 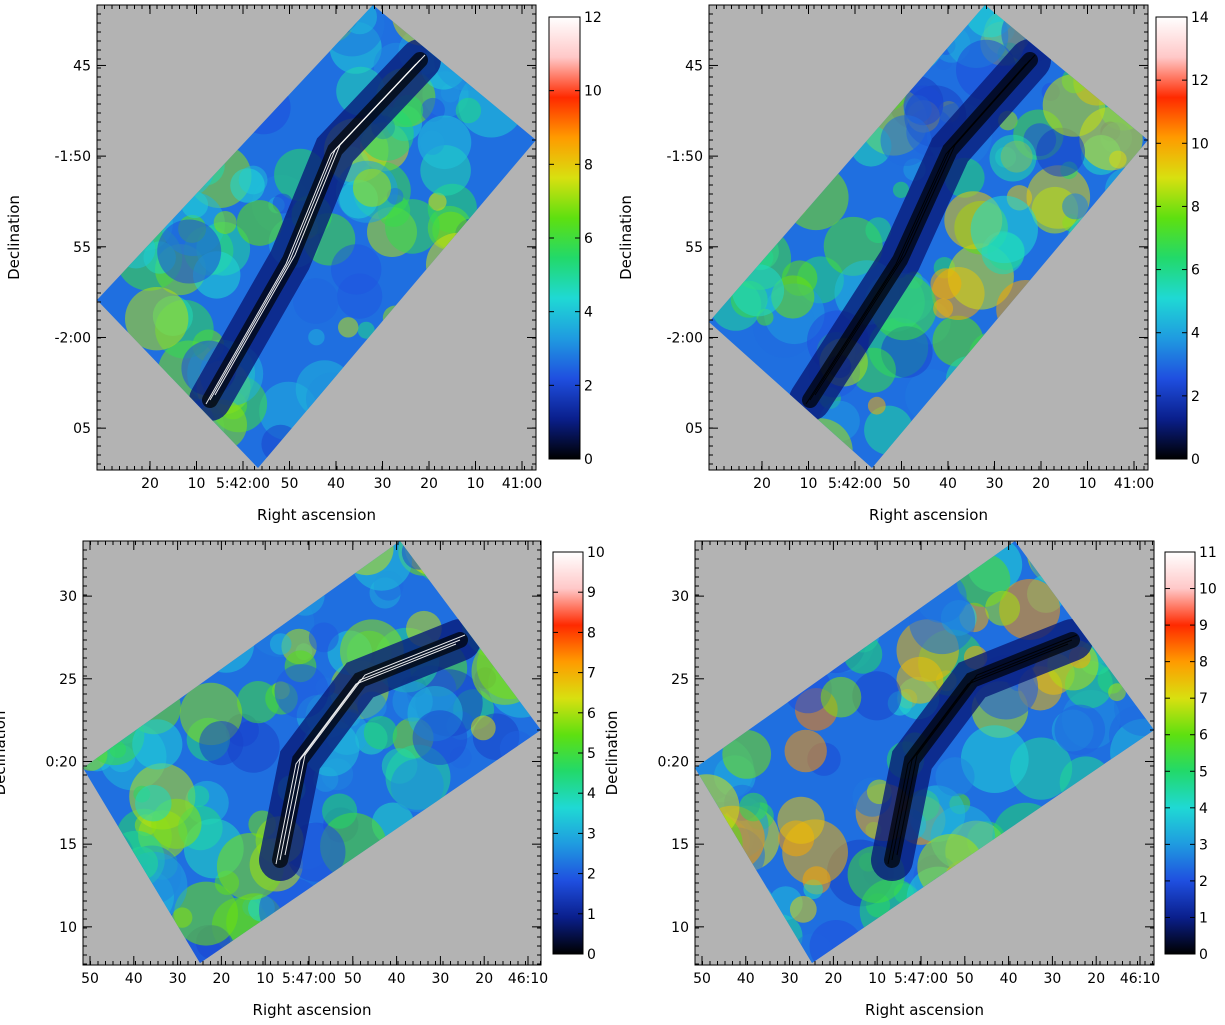 What do you see at coordinates (1203, 918) in the screenshot?
I see `colorbar-tick-label: 1` at bounding box center [1203, 918].